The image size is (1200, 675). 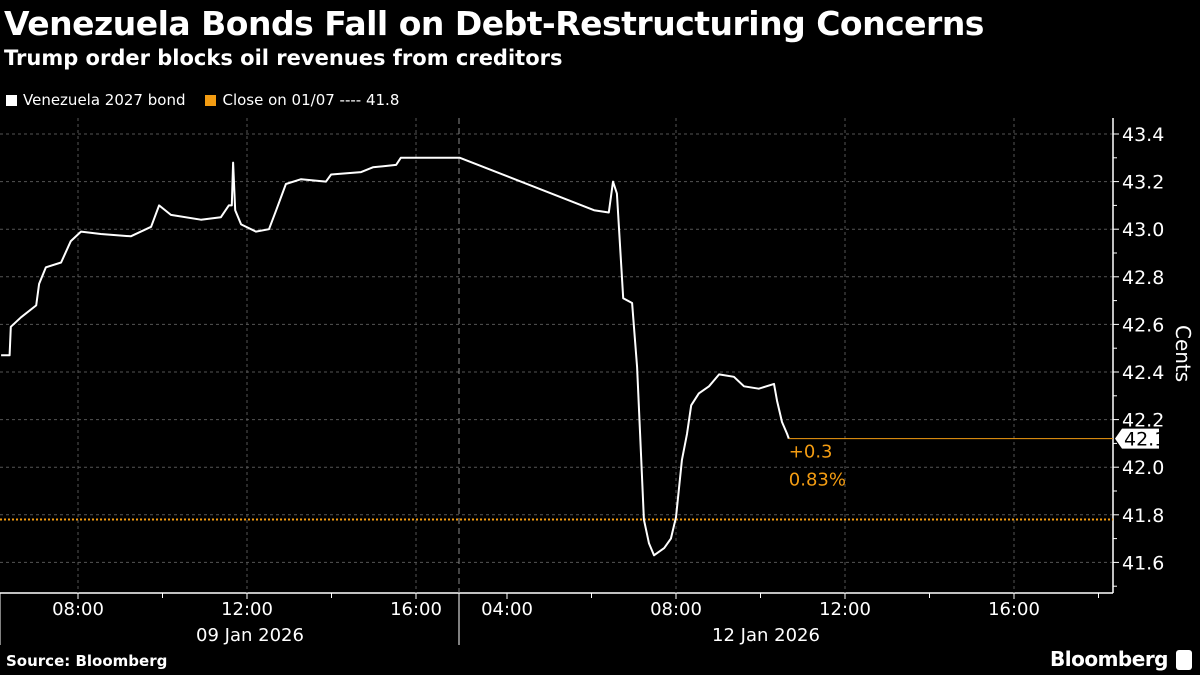 What do you see at coordinates (1143, 278) in the screenshot?
I see `y-tick-label: 42.8` at bounding box center [1143, 278].